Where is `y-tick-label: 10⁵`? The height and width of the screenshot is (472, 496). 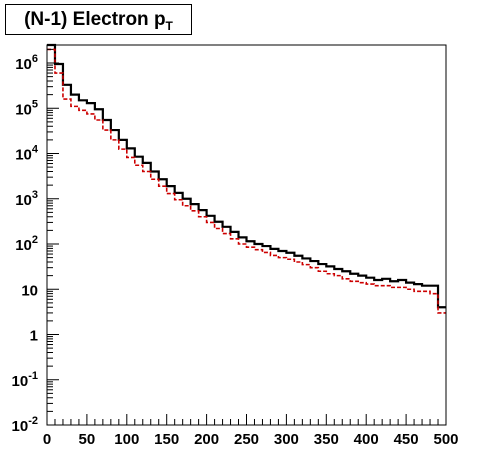 y-tick-label: 10⁵ is located at coordinates (26, 108).